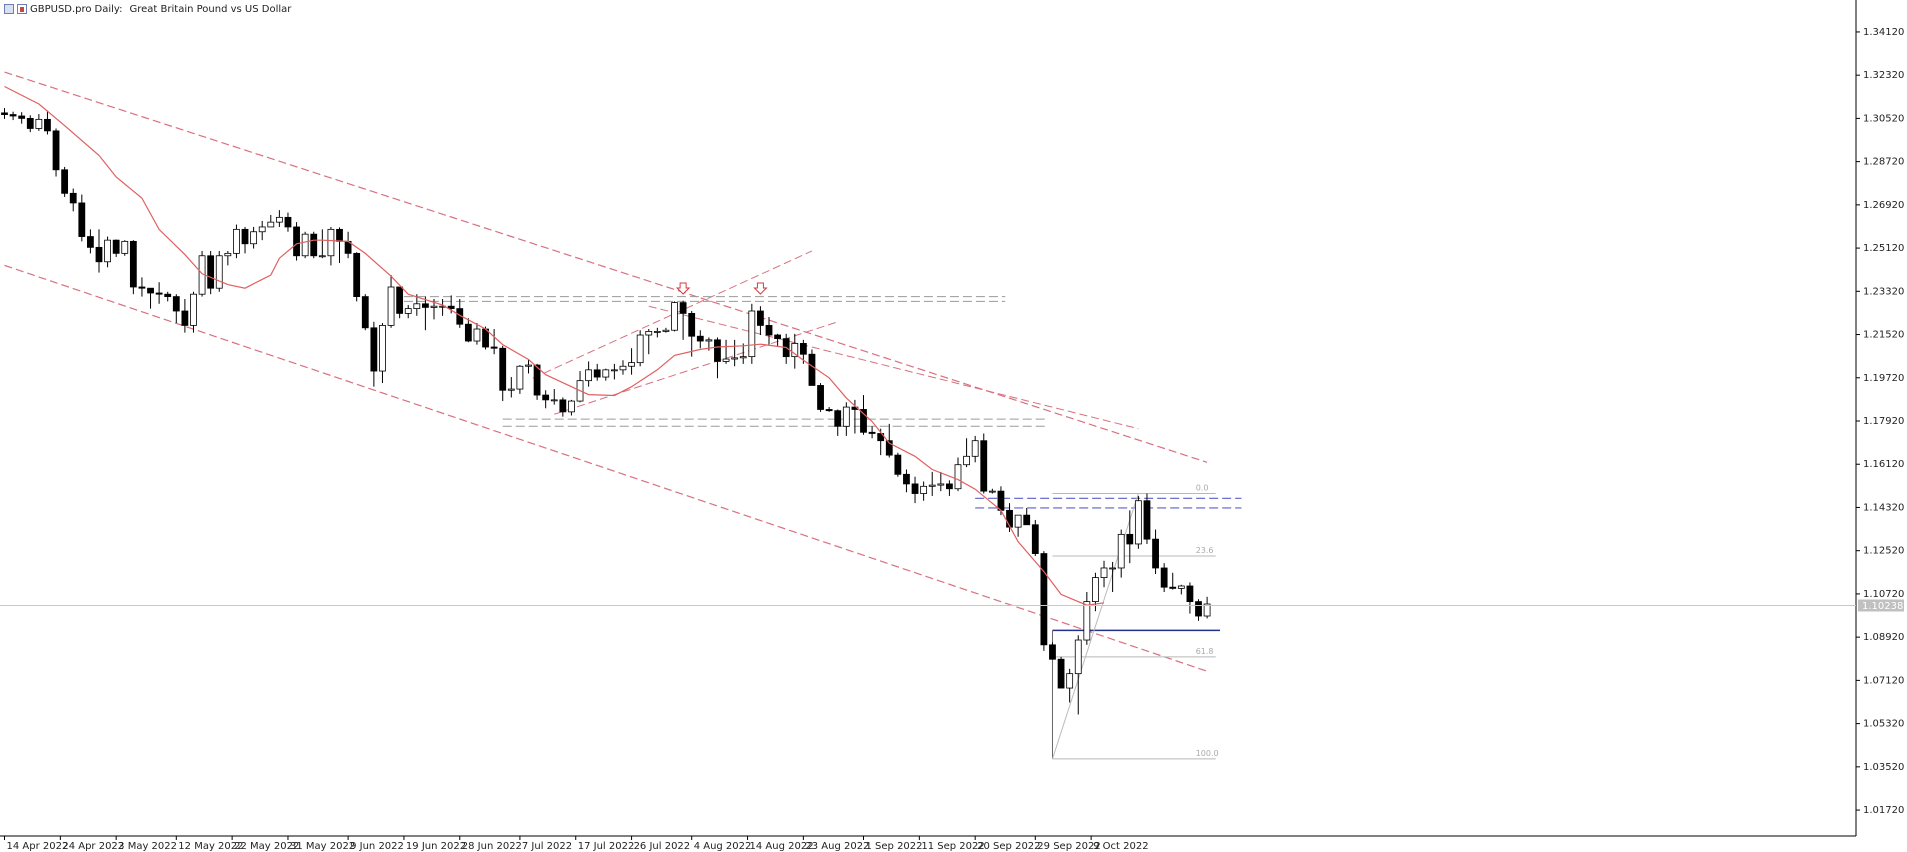 This screenshot has width=1907, height=852. What do you see at coordinates (606, 846) in the screenshot?
I see `x-tick-label: 17 Jul 2022` at bounding box center [606, 846].